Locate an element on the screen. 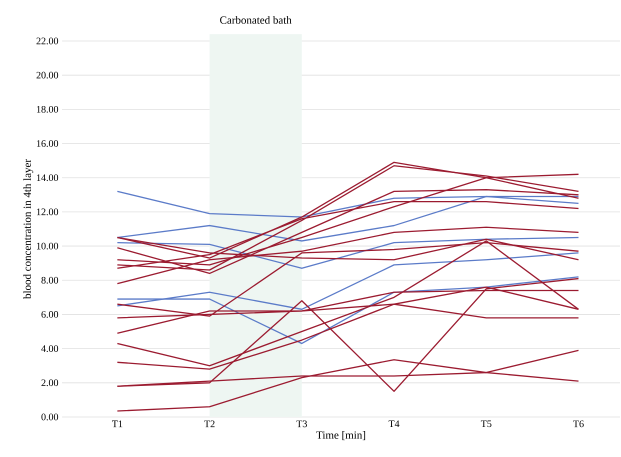 This screenshot has width=621, height=457. y-axis-title: blood concentration in 4th layer is located at coordinates (28, 229).